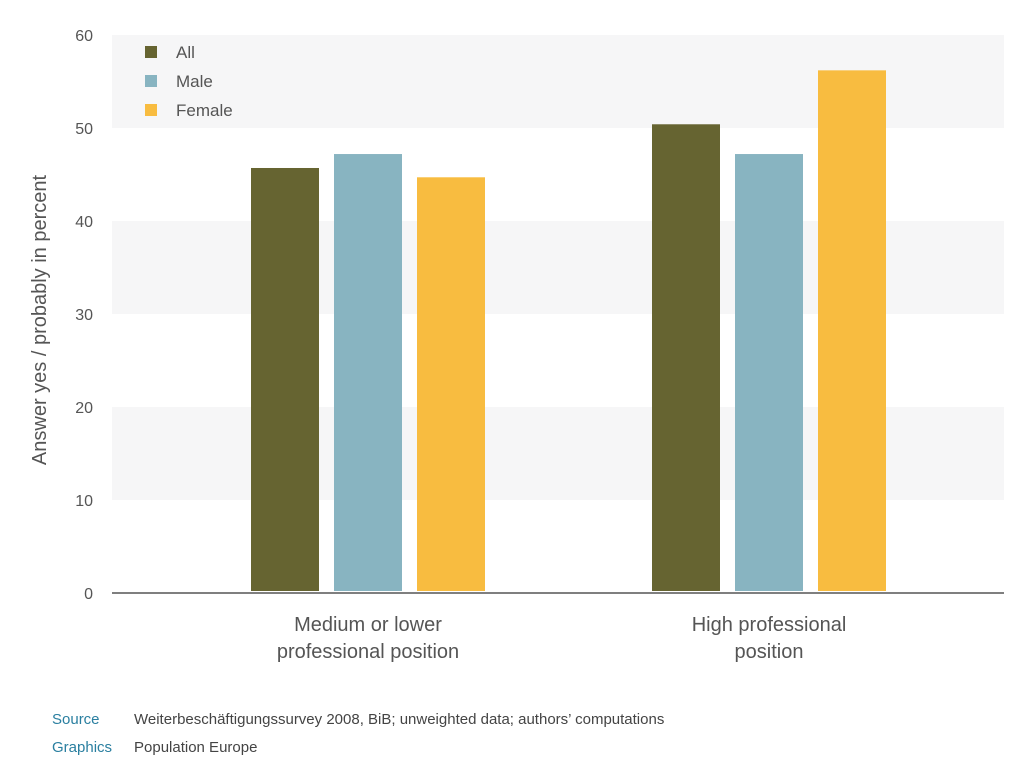  What do you see at coordinates (194, 81) in the screenshot?
I see `legend-label: Male` at bounding box center [194, 81].